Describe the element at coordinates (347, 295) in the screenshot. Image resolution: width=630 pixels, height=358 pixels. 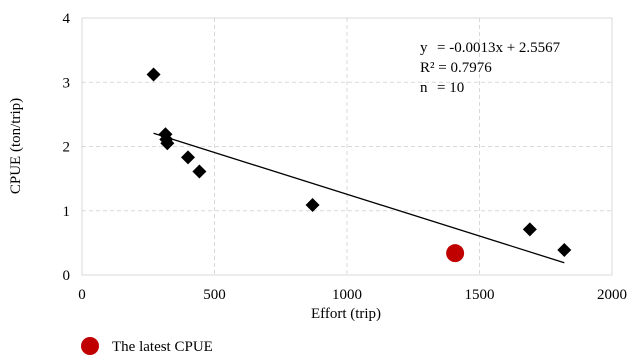
I see `x-tick-label: 1000` at that location.